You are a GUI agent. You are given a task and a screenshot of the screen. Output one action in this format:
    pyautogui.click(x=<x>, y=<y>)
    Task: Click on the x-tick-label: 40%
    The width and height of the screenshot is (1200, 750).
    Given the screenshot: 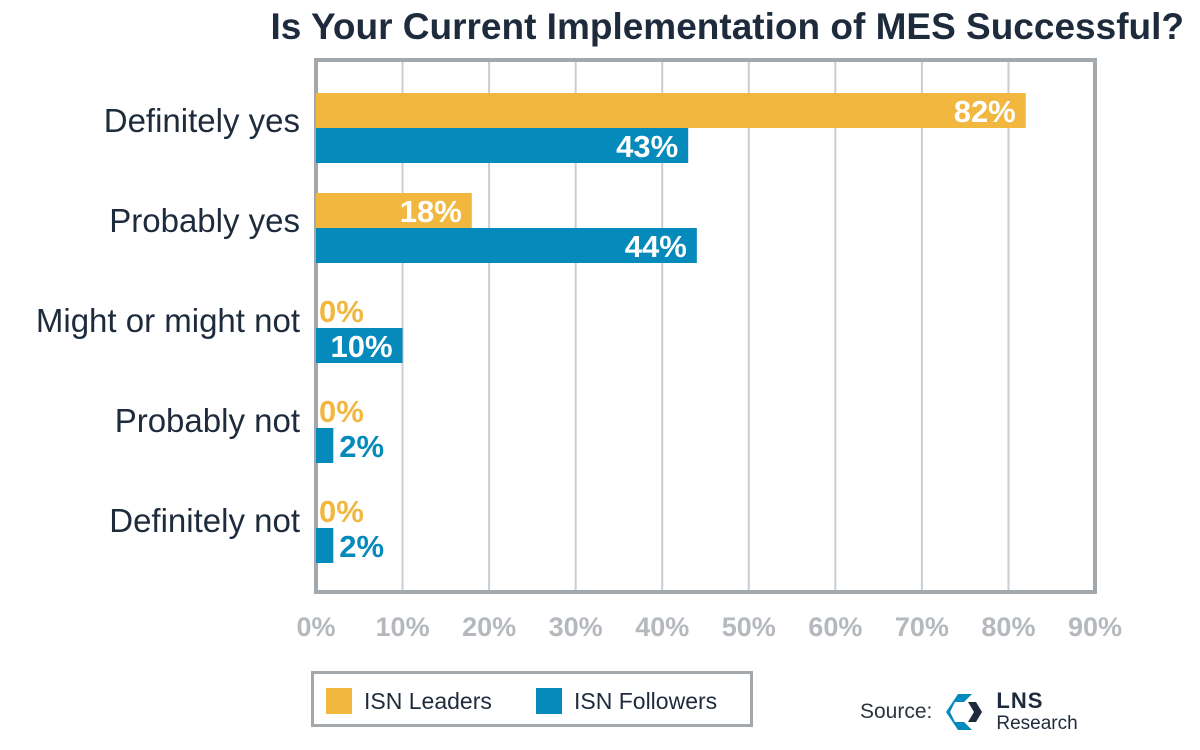 What is the action you would take?
    pyautogui.click(x=662, y=627)
    